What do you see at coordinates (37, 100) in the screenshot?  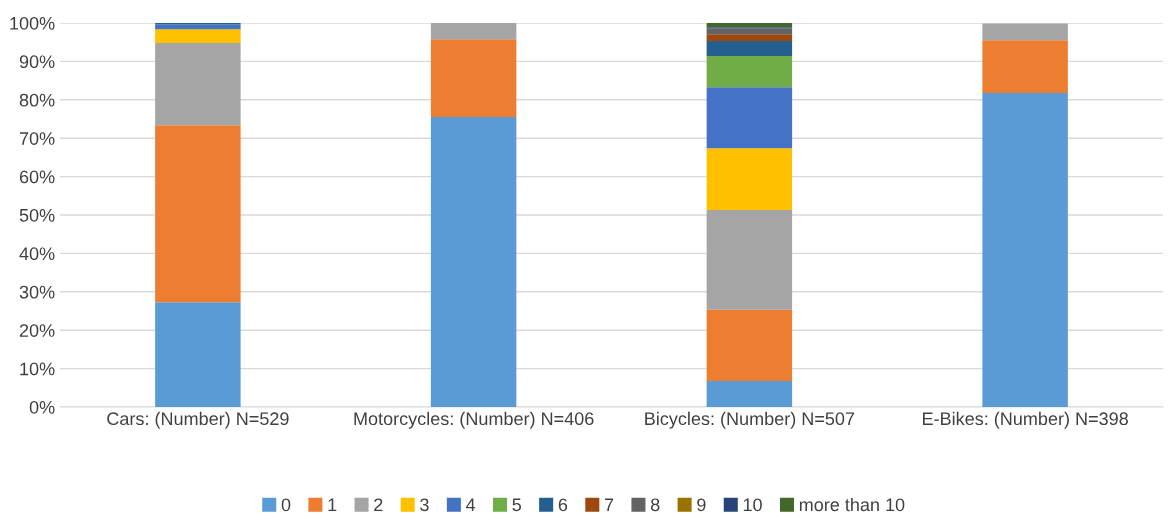 I see `y-tick-label: 80%` at bounding box center [37, 100].